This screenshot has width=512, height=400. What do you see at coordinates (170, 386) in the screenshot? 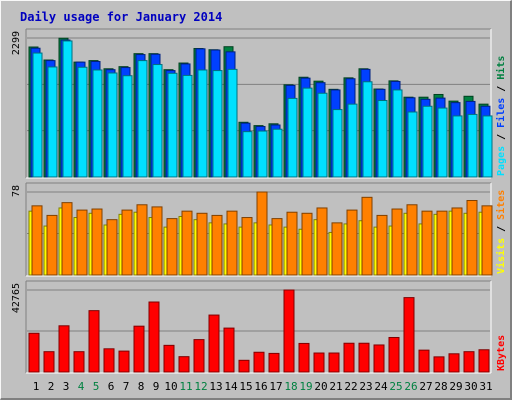
I see `day-label-10: 10` at bounding box center [170, 386].